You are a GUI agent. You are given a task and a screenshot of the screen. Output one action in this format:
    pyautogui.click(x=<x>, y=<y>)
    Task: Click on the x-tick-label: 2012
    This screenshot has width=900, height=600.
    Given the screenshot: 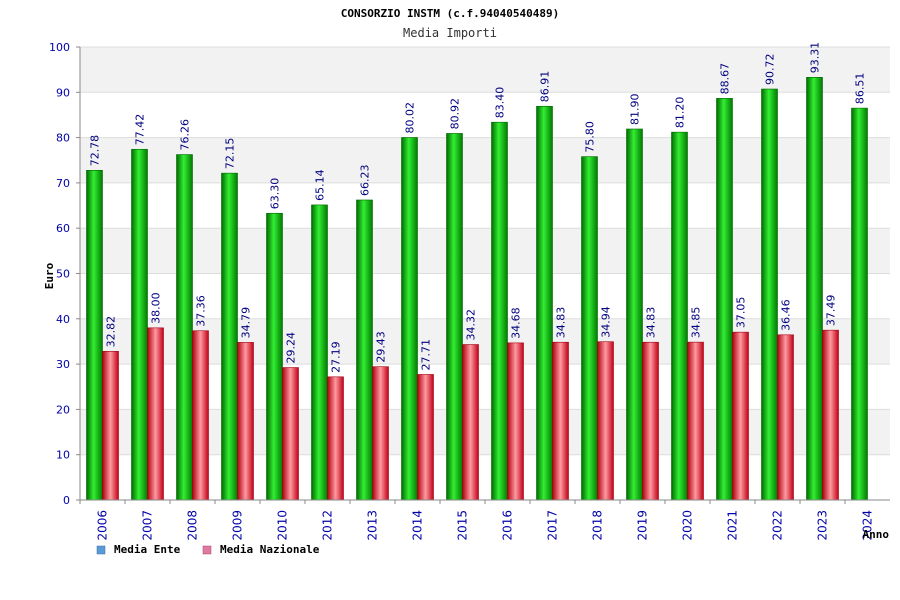 What is the action you would take?
    pyautogui.click(x=328, y=525)
    